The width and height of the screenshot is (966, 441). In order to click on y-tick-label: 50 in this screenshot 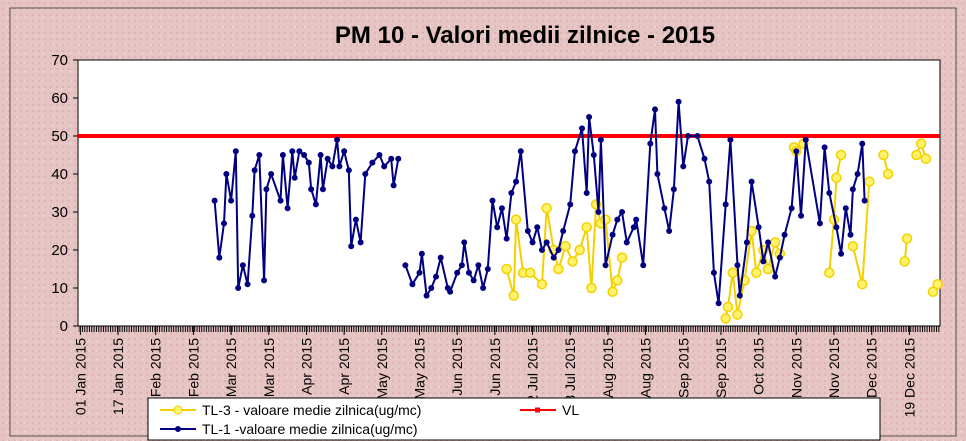, I will do `click(59, 136)`.